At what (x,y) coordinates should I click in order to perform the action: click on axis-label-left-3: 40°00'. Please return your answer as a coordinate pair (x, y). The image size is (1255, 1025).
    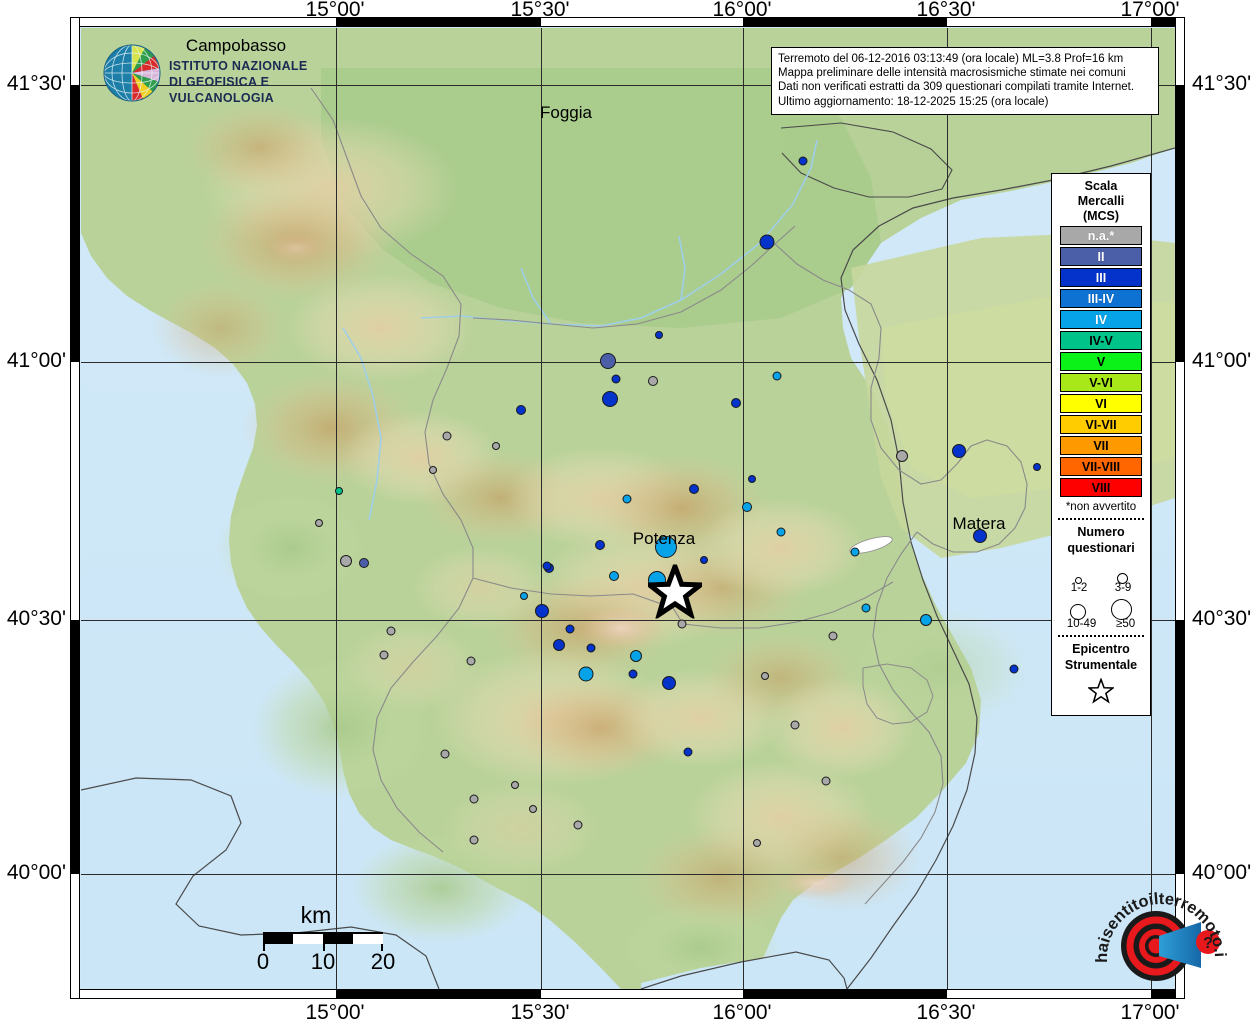
    Looking at the image, I should click on (36, 872).